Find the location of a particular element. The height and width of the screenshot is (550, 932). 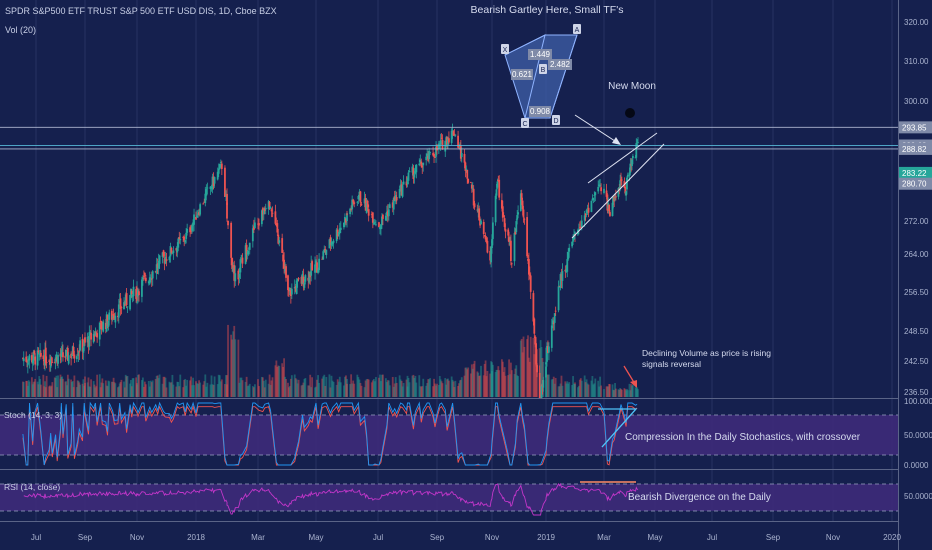

rising-wedge is located at coordinates (618, 185).